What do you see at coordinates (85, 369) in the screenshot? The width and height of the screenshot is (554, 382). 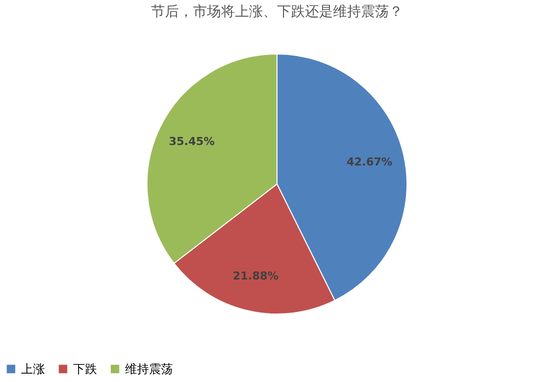 I see `legend-label: 下跌` at bounding box center [85, 369].